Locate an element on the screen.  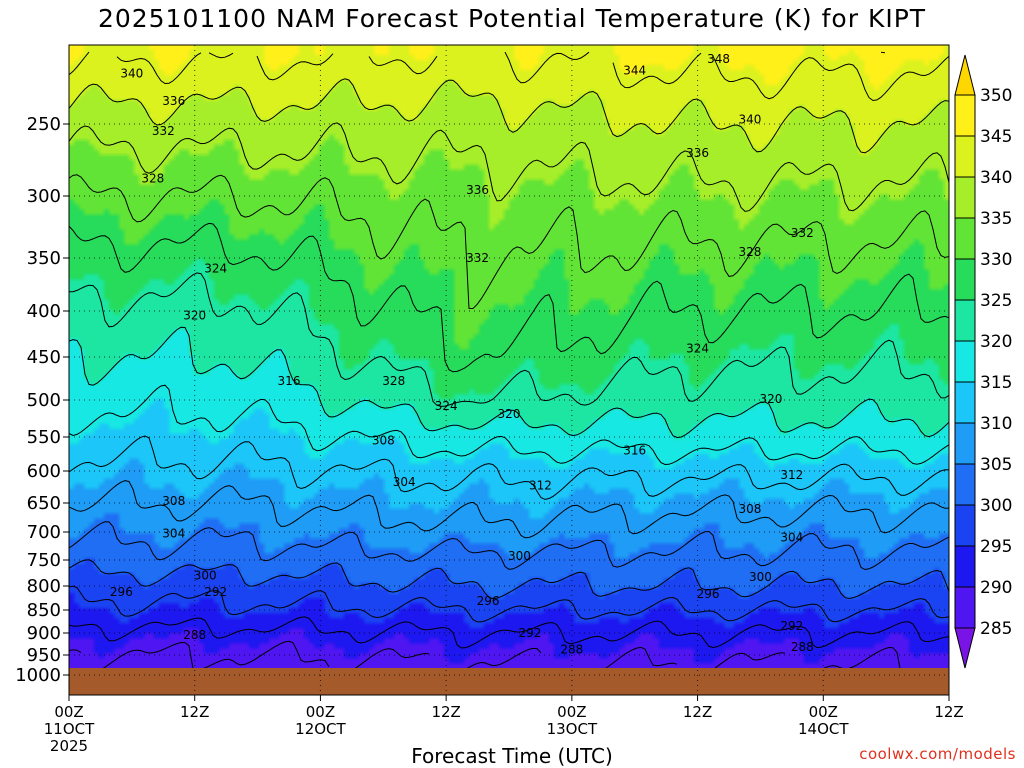
y-tick-label: 400 is located at coordinates (44, 311).